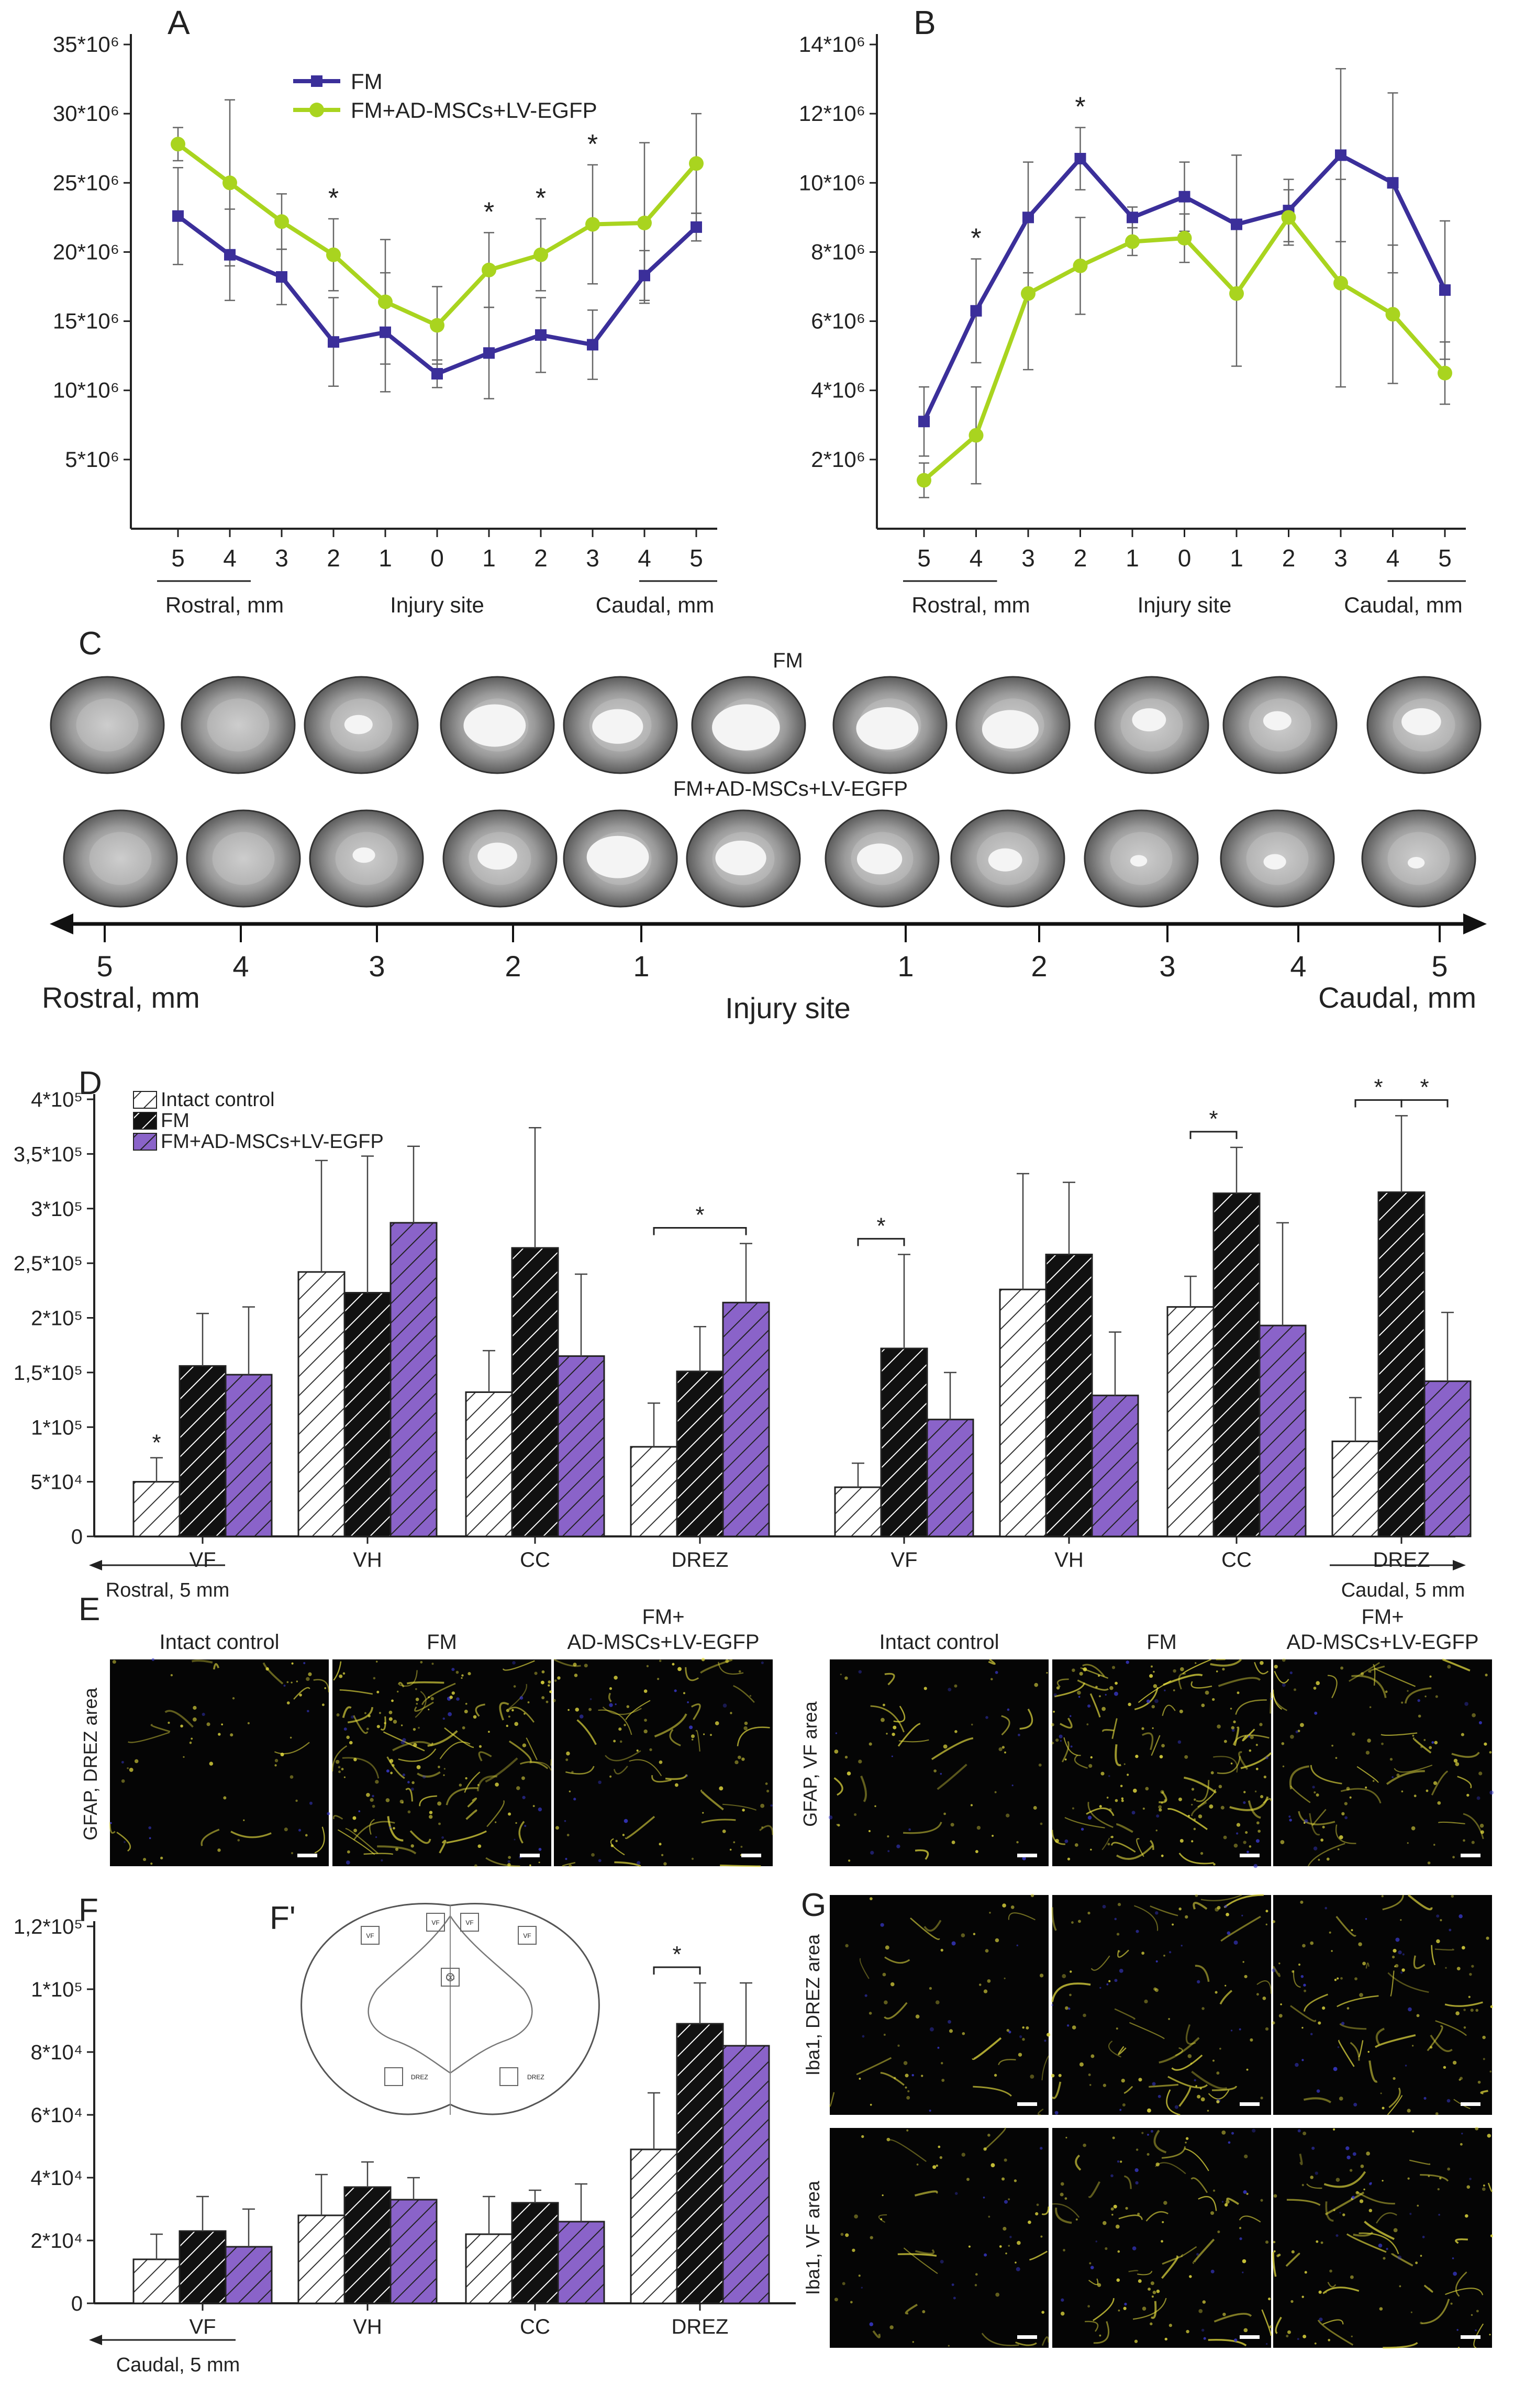 The image size is (1525, 2408). What do you see at coordinates (218, 1100) in the screenshot?
I see `legend-label: Intact control` at bounding box center [218, 1100].